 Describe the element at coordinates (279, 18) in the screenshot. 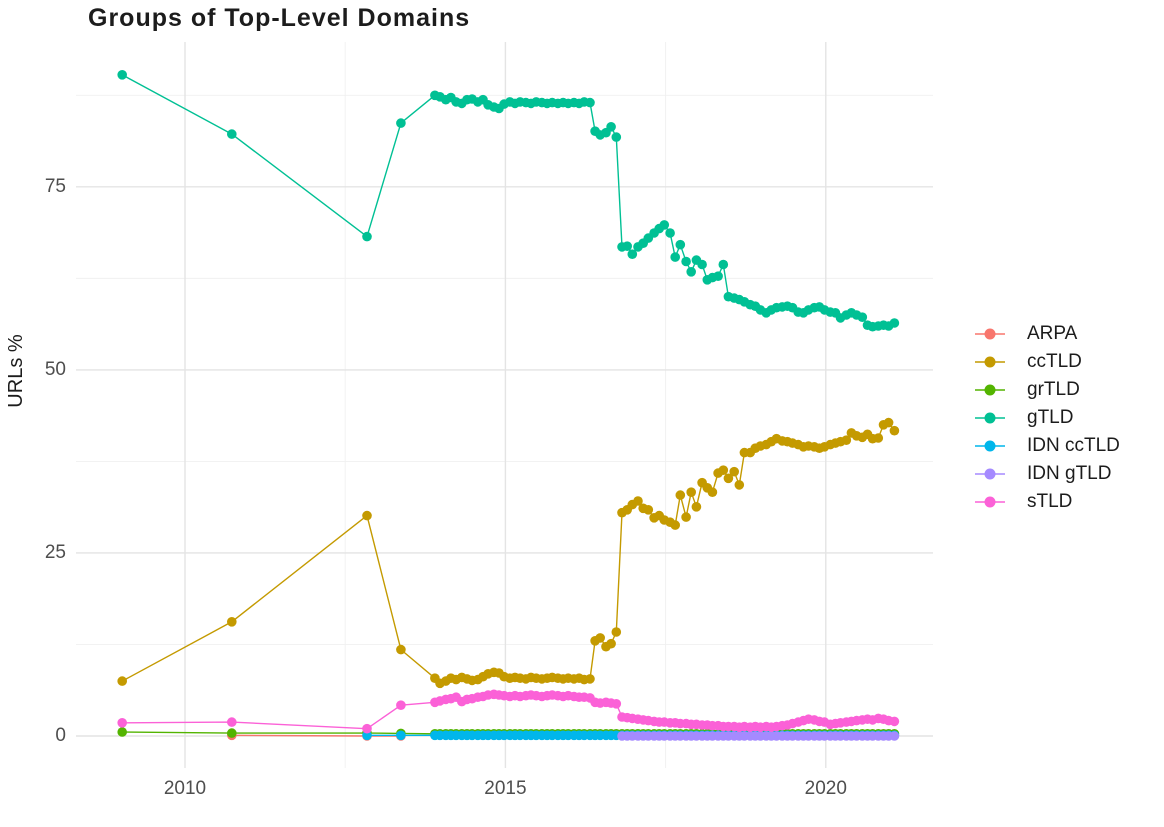

I see `chart-title: Groups of Top-Level Domains` at that location.